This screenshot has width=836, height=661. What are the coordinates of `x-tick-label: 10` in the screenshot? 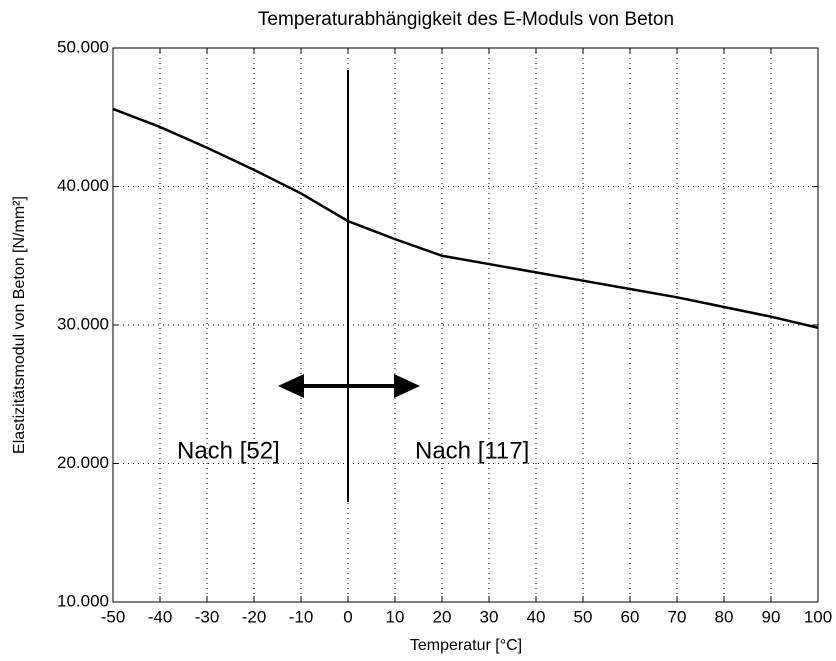 It's located at (395, 616).